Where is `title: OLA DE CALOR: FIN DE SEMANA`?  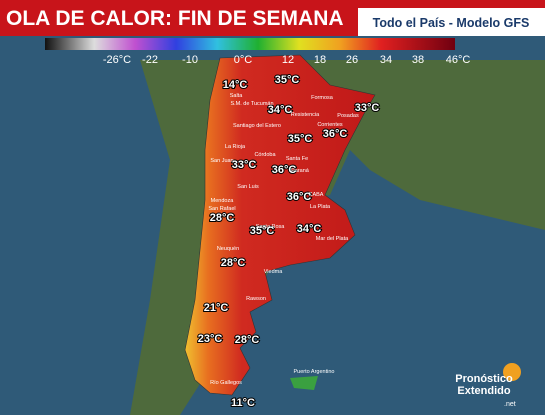
title: OLA DE CALOR: FIN DE SEMANA is located at coordinates (175, 18).